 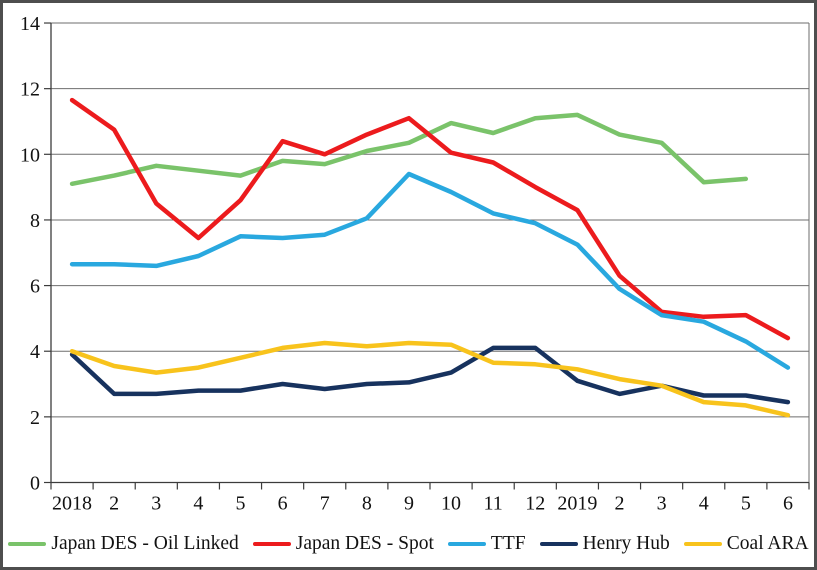 I want to click on legend-item-henry-hub: Henry Hub, so click(x=604, y=543).